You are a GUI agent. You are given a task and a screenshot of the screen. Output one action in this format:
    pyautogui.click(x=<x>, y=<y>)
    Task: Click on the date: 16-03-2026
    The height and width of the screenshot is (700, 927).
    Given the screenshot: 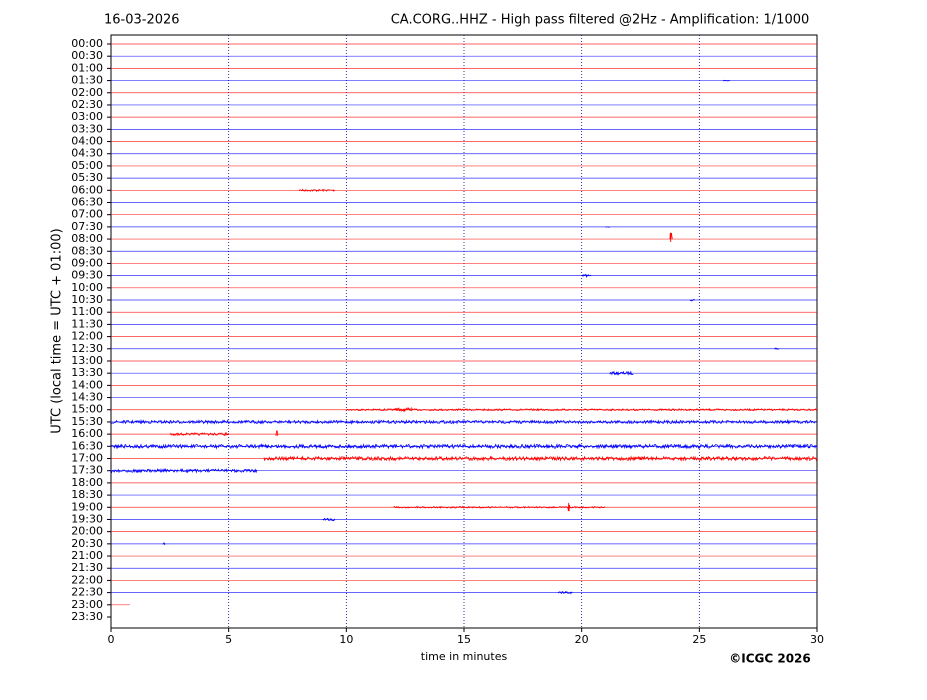 What is the action you would take?
    pyautogui.click(x=142, y=20)
    